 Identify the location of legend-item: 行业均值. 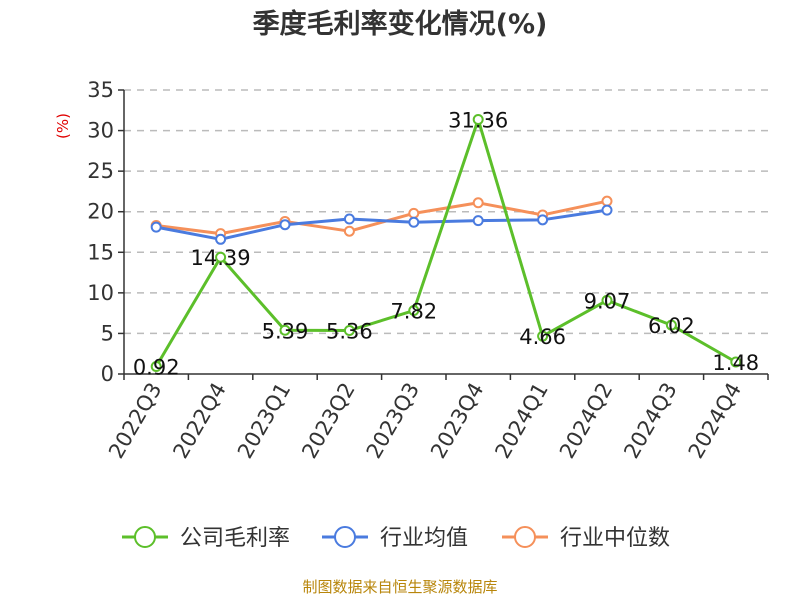
(395, 538).